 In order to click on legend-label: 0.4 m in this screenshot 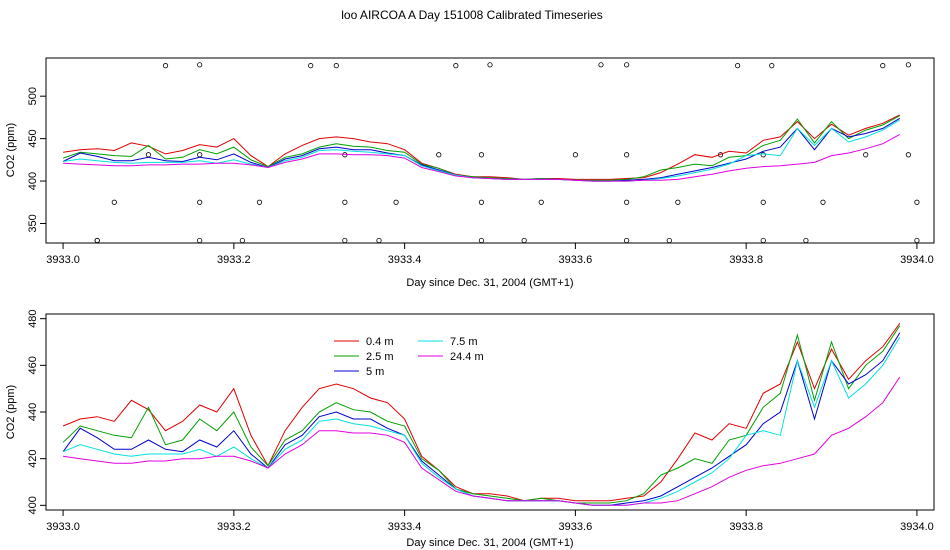, I will do `click(380, 342)`.